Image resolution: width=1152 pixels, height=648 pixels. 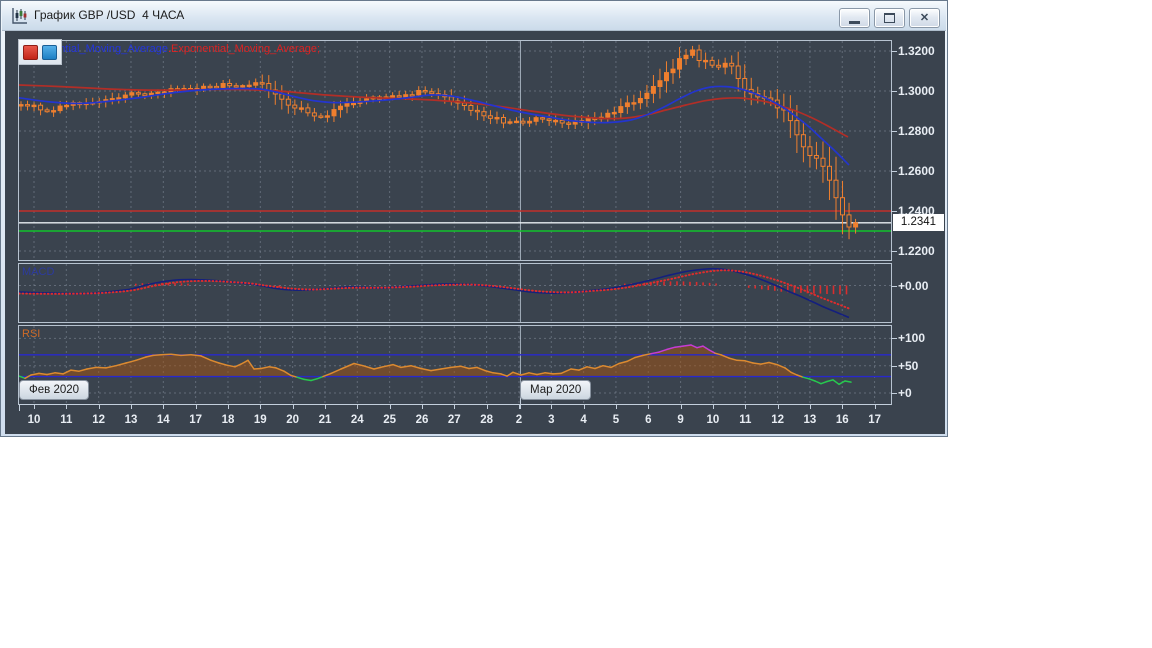 What do you see at coordinates (680, 420) in the screenshot?
I see `x-axis-label: 9` at bounding box center [680, 420].